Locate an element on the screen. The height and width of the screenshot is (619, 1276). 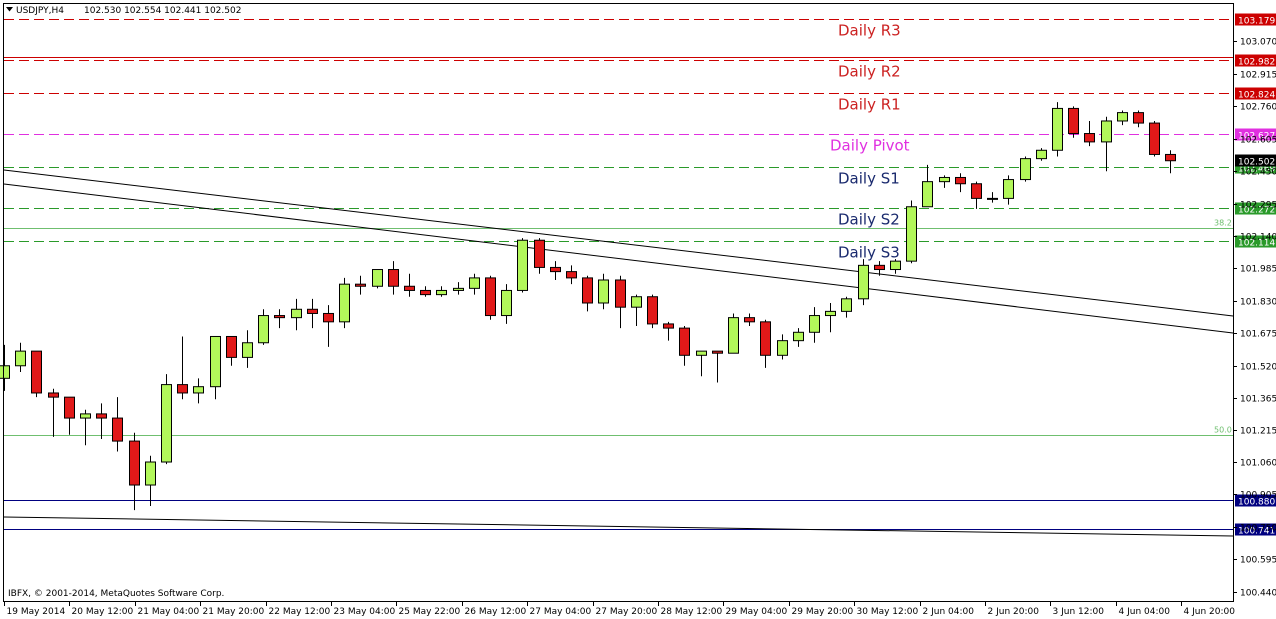
x-tick-label: 20 May 12:00 is located at coordinates (103, 612).